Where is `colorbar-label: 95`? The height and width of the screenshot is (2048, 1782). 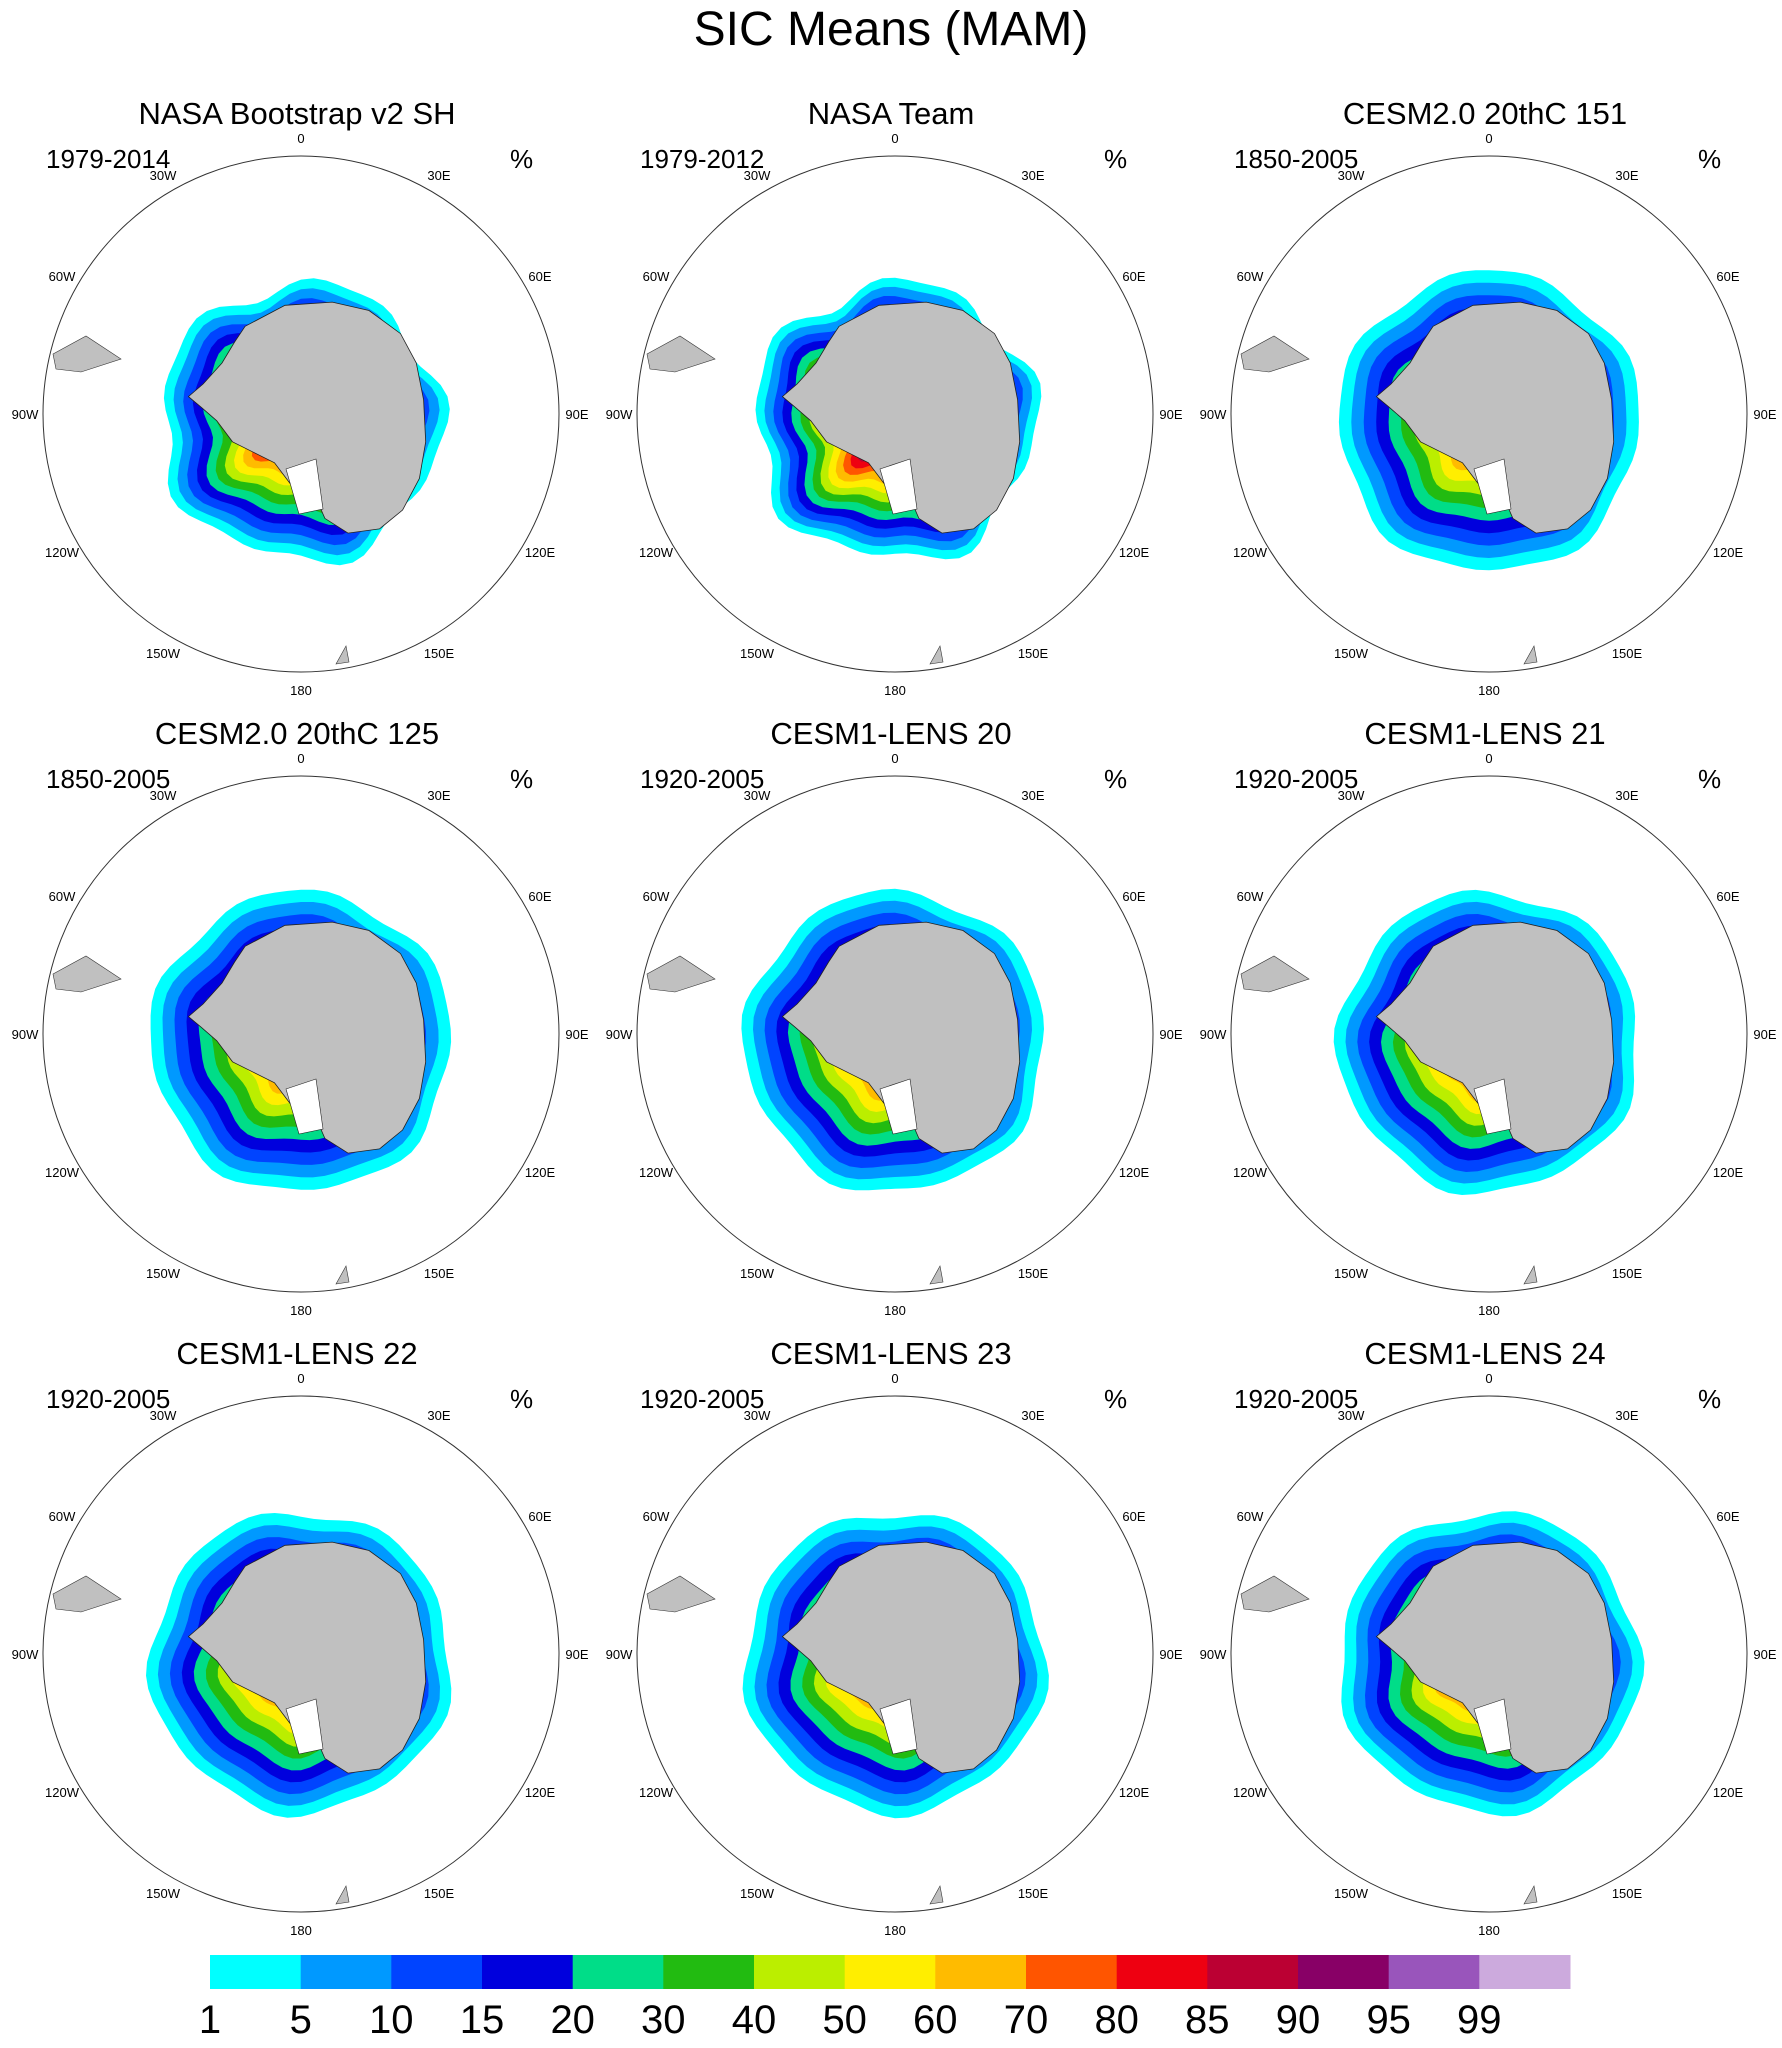
colorbar-label: 95 is located at coordinates (1388, 2020).